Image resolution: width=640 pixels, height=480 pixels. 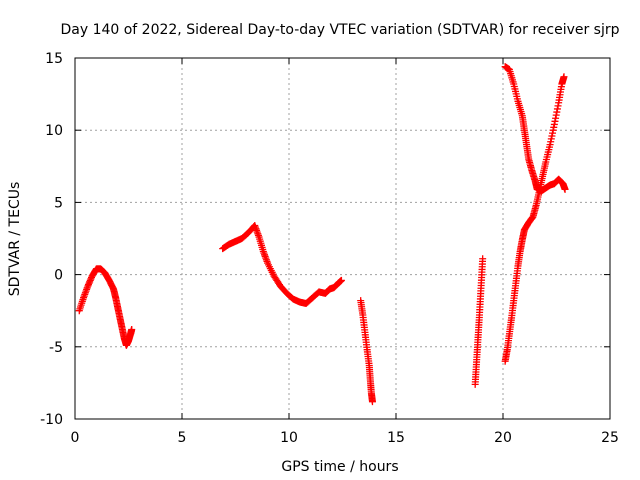 What do you see at coordinates (58, 276) in the screenshot?
I see `y-tick-label: 0` at bounding box center [58, 276].